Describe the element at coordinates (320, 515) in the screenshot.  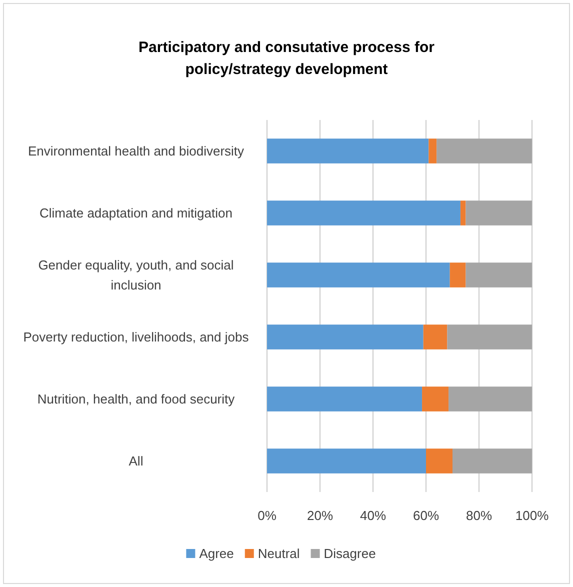
I see `x-tick-label: 20%` at that location.